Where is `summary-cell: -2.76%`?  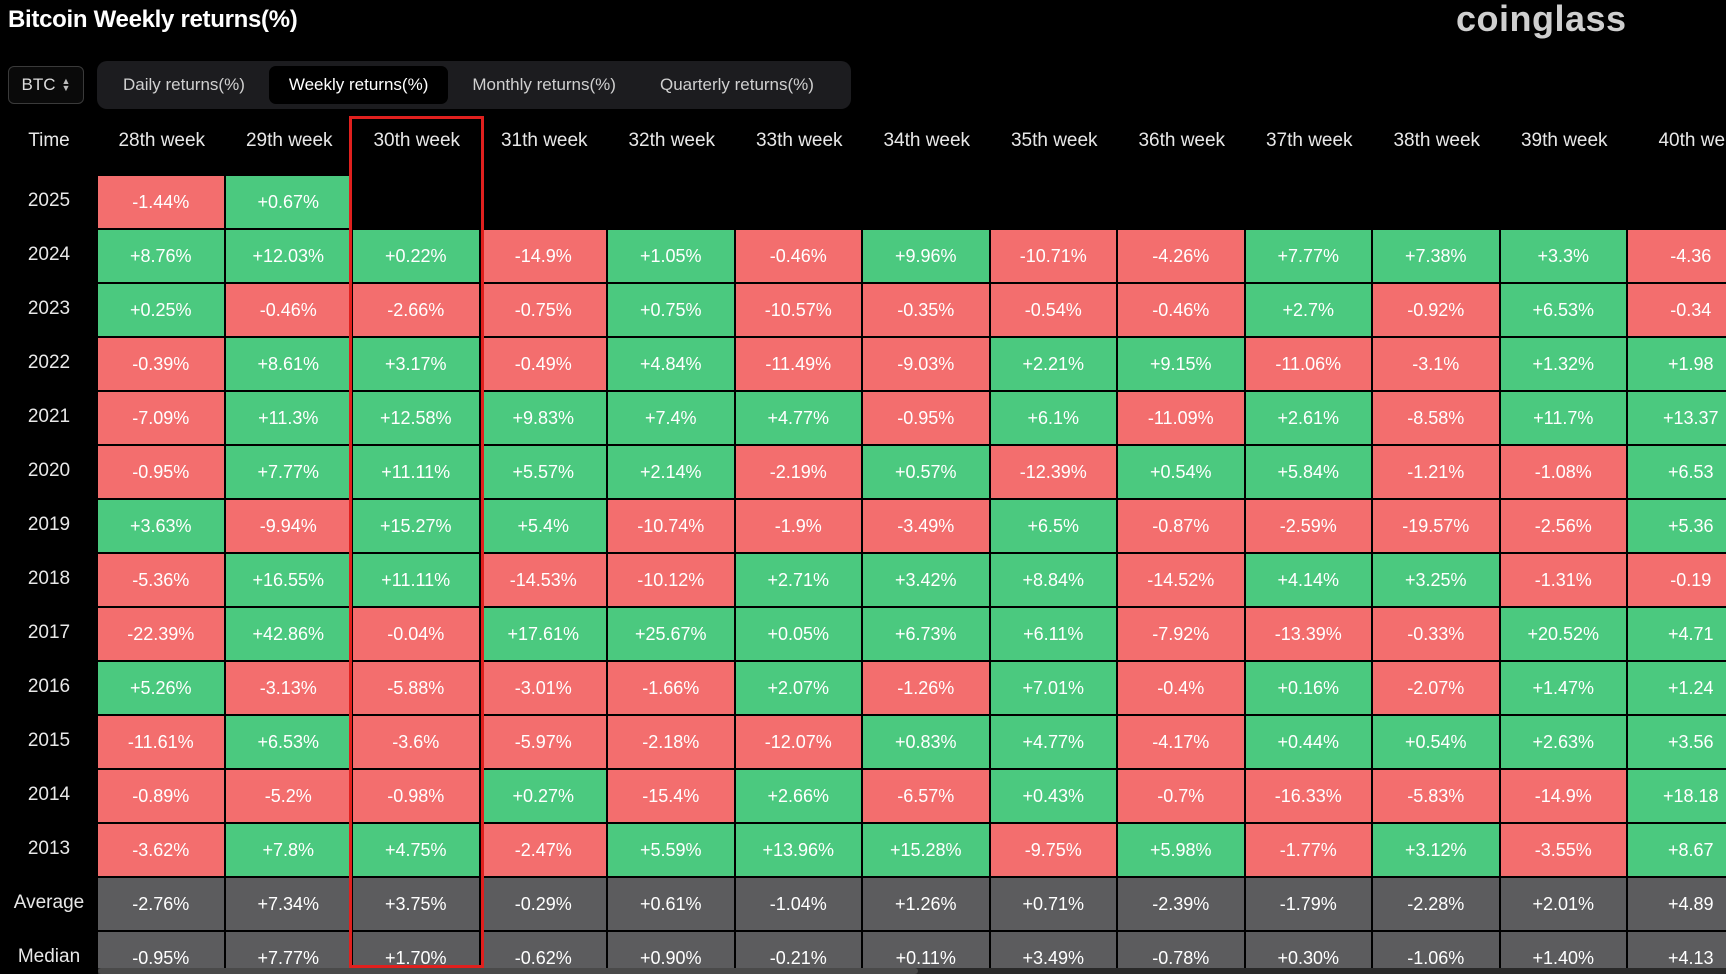 summary-cell: -2.76% is located at coordinates (161, 904).